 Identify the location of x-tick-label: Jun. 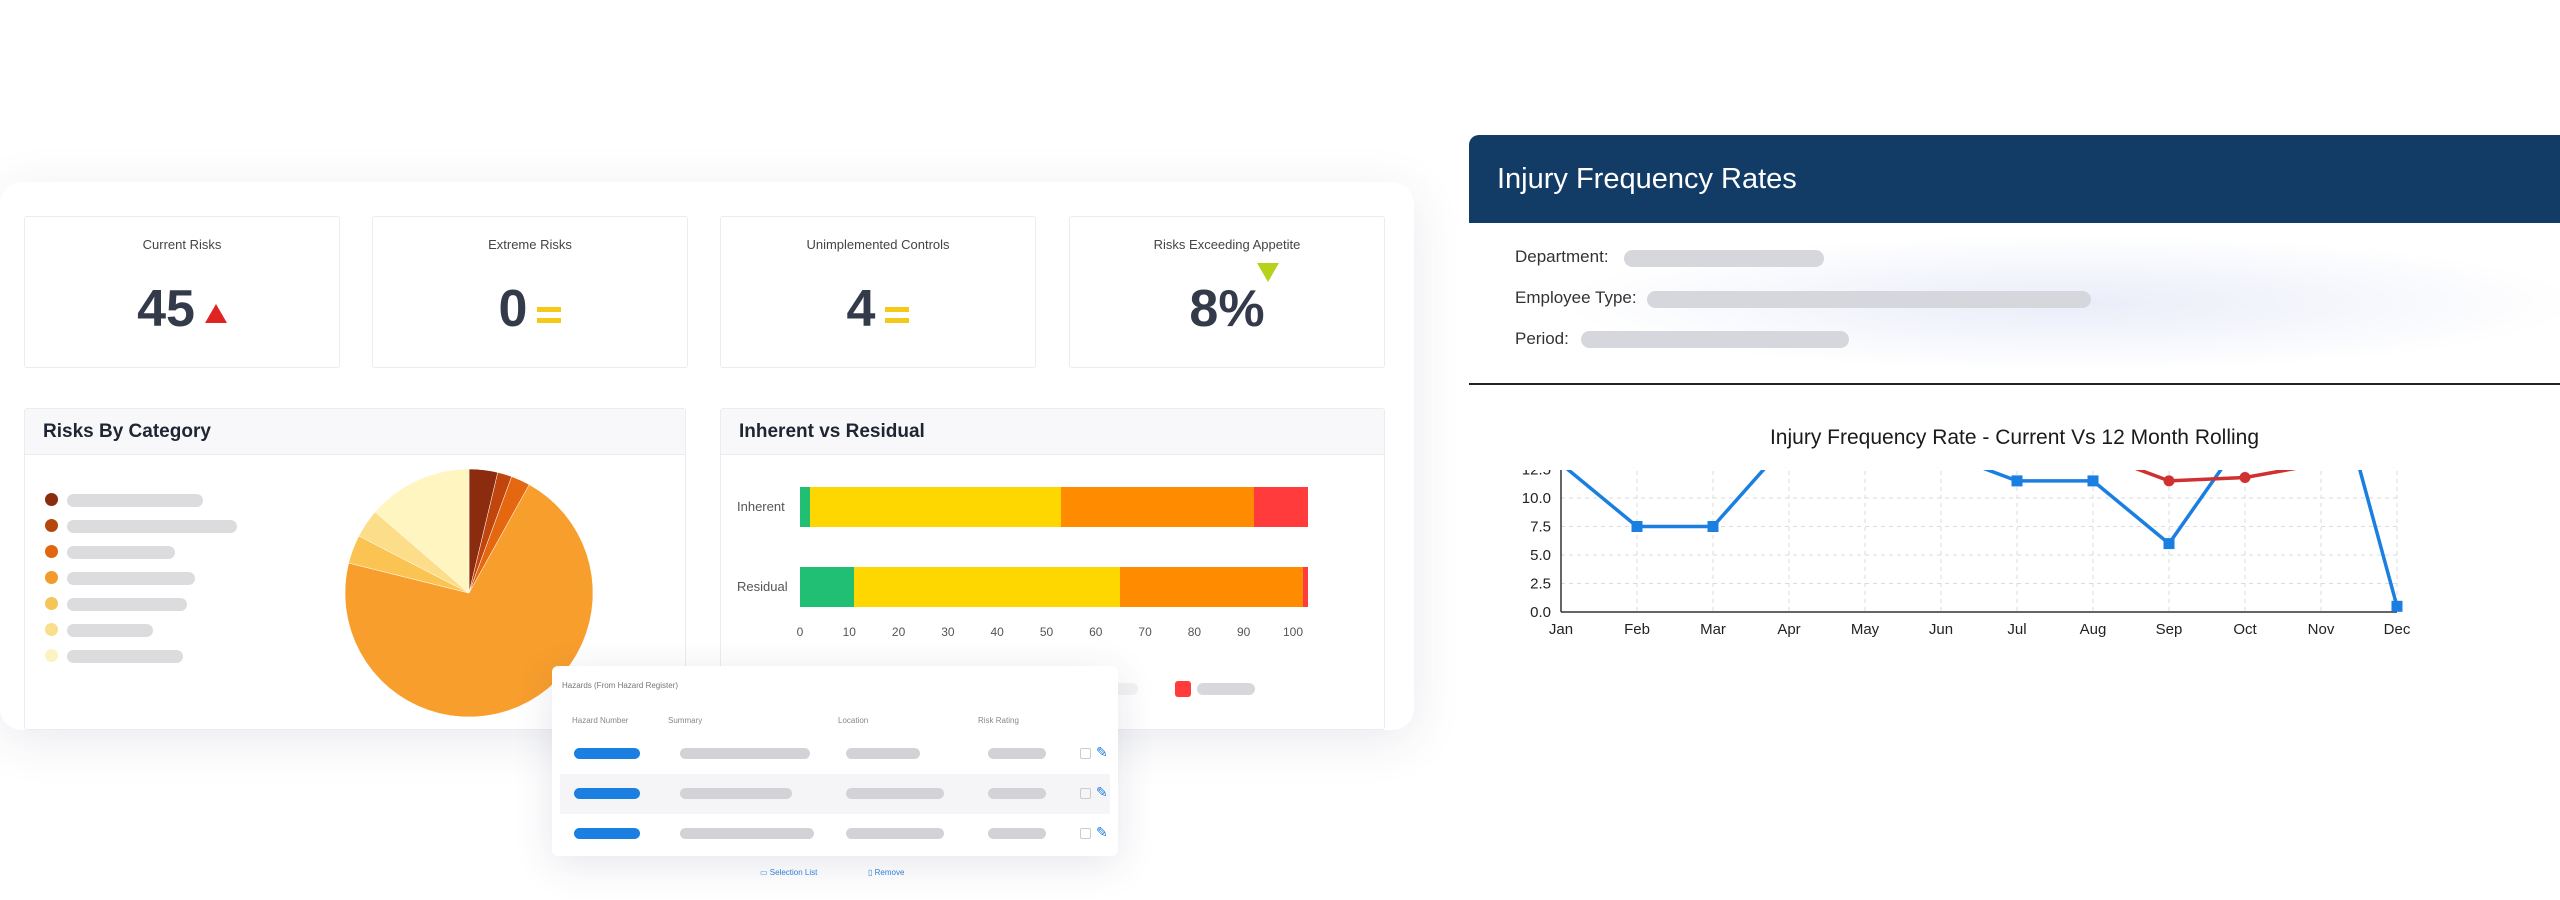
(1941, 629).